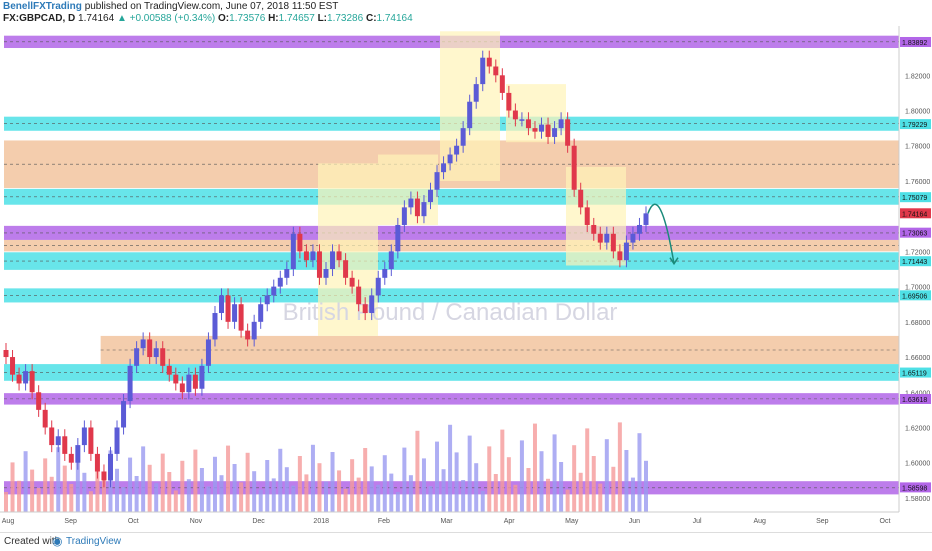  What do you see at coordinates (247, 18) in the screenshot?
I see `open-value: 1.73576` at bounding box center [247, 18].